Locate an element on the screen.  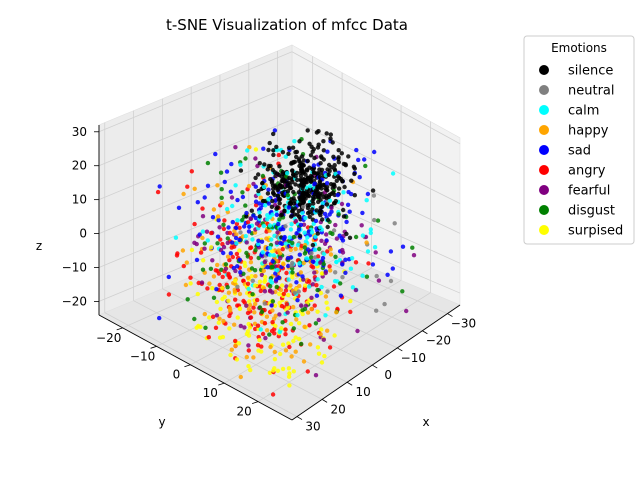
legend-marker-disgust is located at coordinates (544, 210).